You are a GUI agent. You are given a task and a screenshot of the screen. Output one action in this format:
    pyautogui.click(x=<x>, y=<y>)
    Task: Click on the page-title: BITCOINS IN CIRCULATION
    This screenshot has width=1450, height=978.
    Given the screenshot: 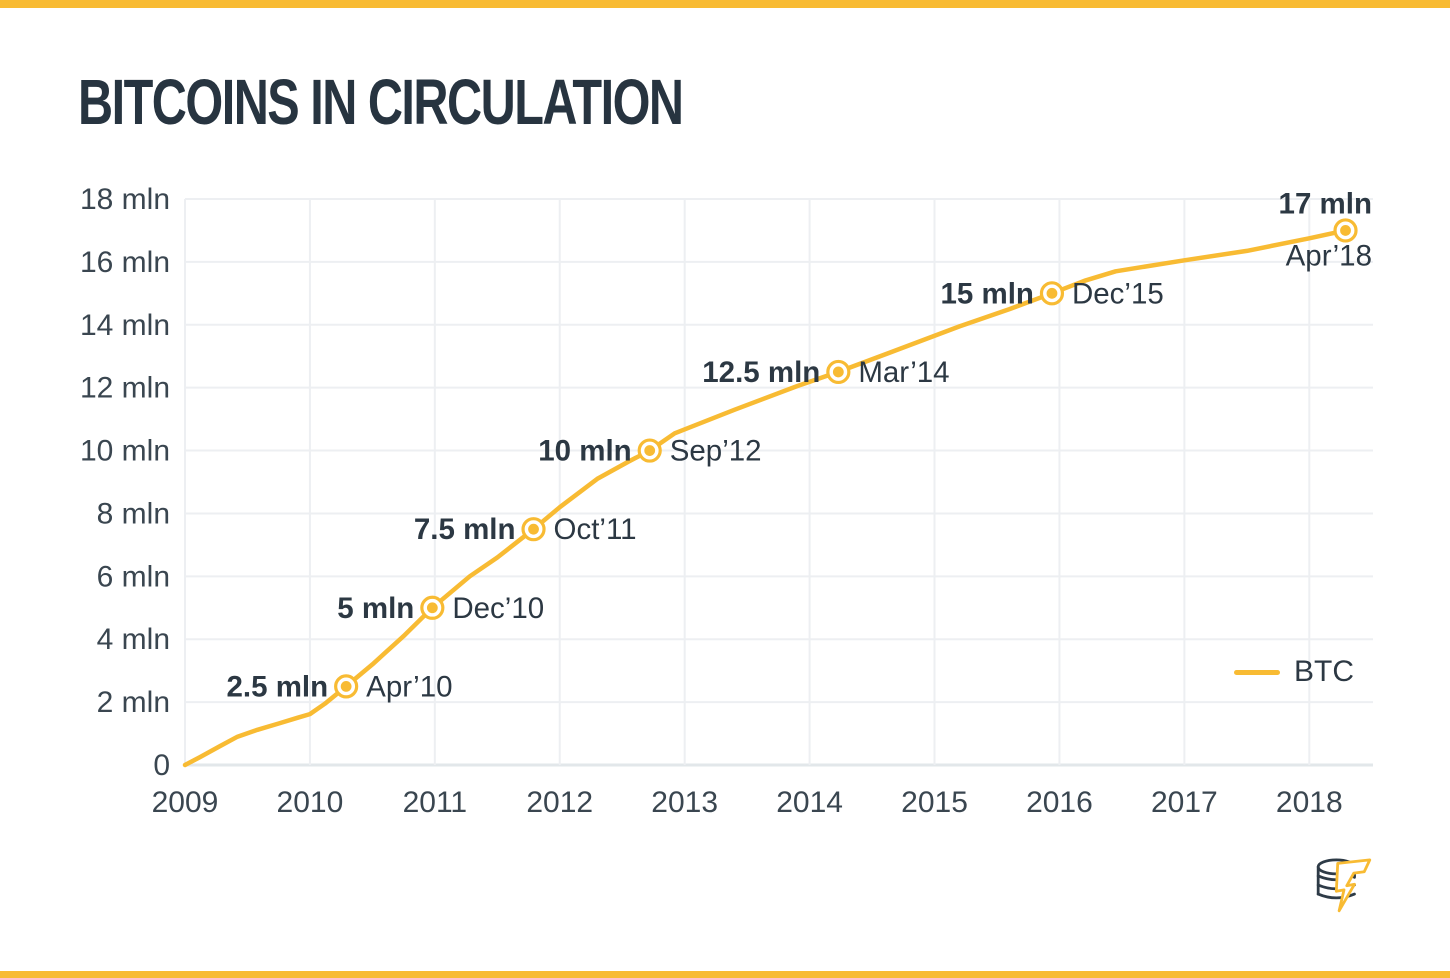 What is the action you would take?
    pyautogui.click(x=381, y=102)
    